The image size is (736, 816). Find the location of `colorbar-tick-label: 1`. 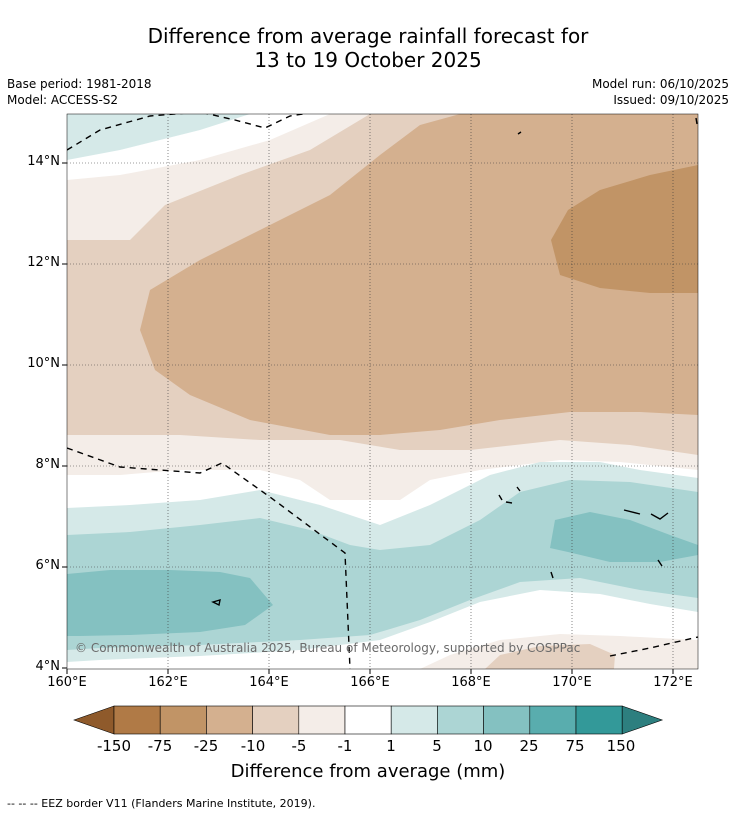

colorbar-tick-label: 1 is located at coordinates (391, 746).